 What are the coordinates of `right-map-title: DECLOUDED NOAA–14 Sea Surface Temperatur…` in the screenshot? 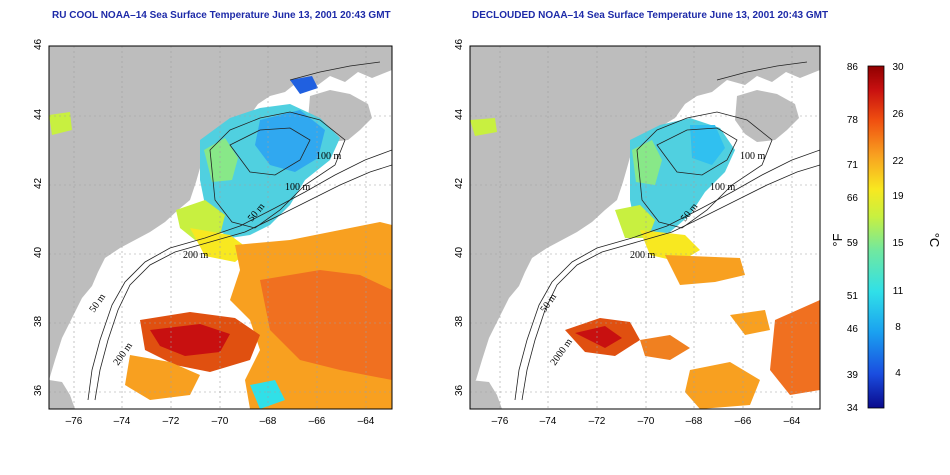 It's located at (650, 15).